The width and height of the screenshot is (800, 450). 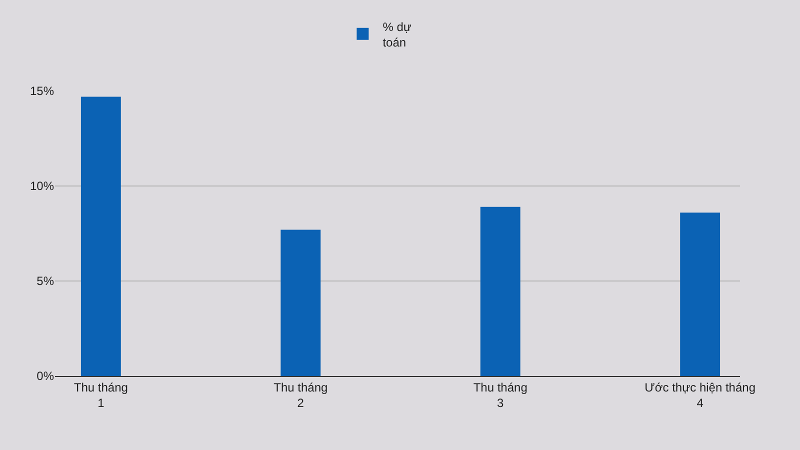 I want to click on x-tick-label: Thu tháng 2, so click(x=301, y=395).